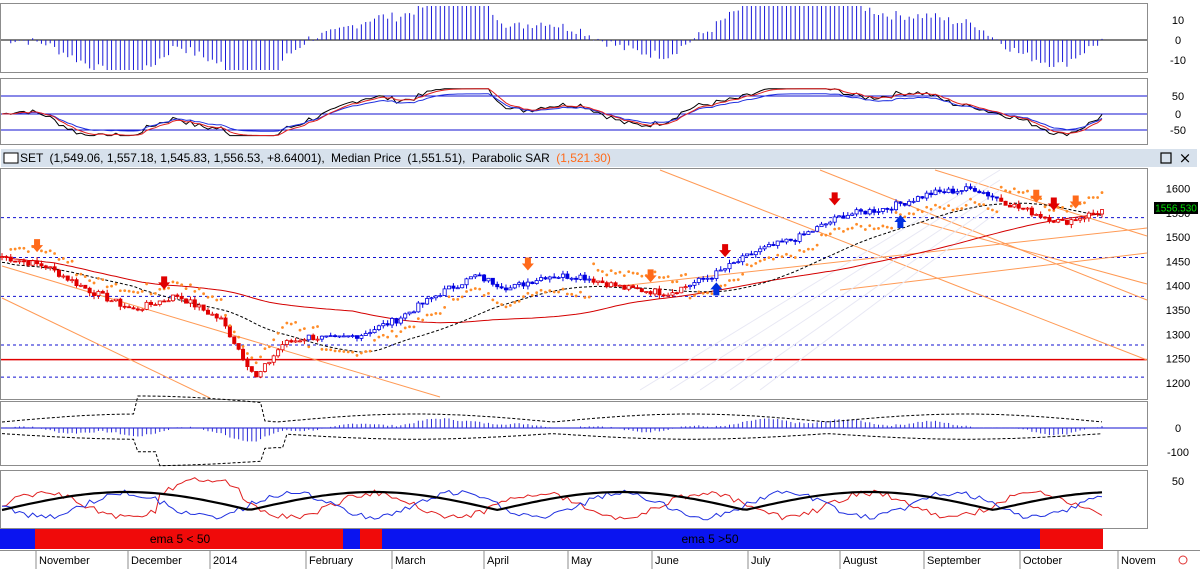 The image size is (1200, 569). I want to click on status-icon, so click(1183, 560).